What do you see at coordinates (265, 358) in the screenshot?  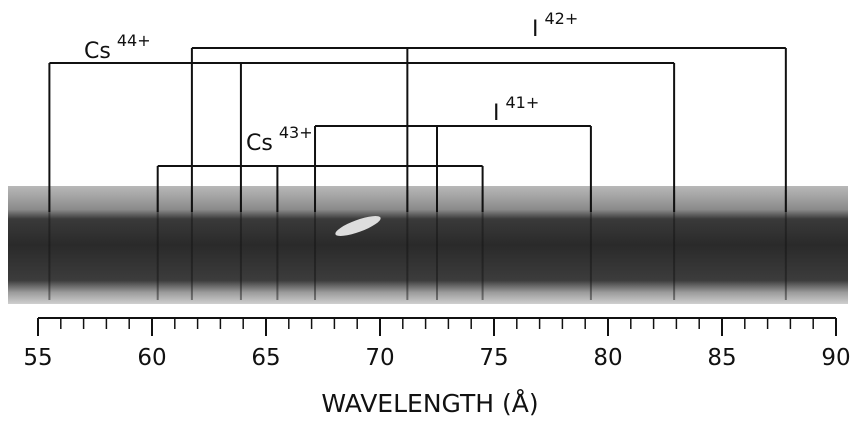 I see `x-tick-label: 65` at bounding box center [265, 358].